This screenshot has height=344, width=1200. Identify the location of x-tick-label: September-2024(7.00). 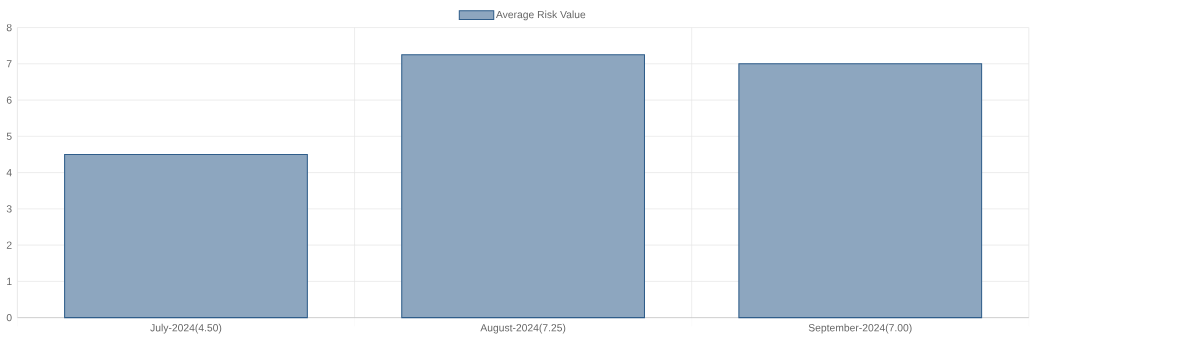
(860, 328).